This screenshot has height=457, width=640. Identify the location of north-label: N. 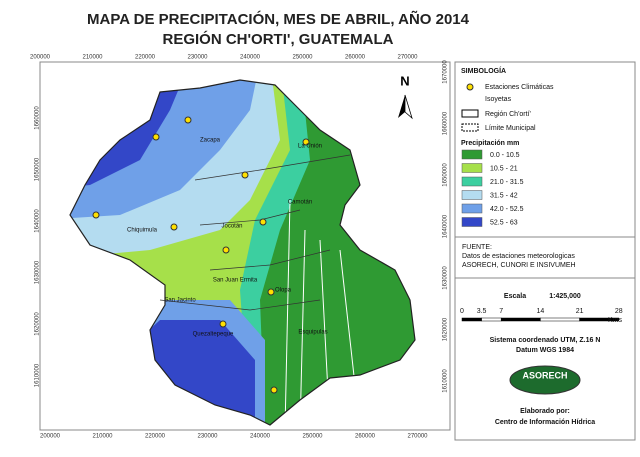
(404, 80).